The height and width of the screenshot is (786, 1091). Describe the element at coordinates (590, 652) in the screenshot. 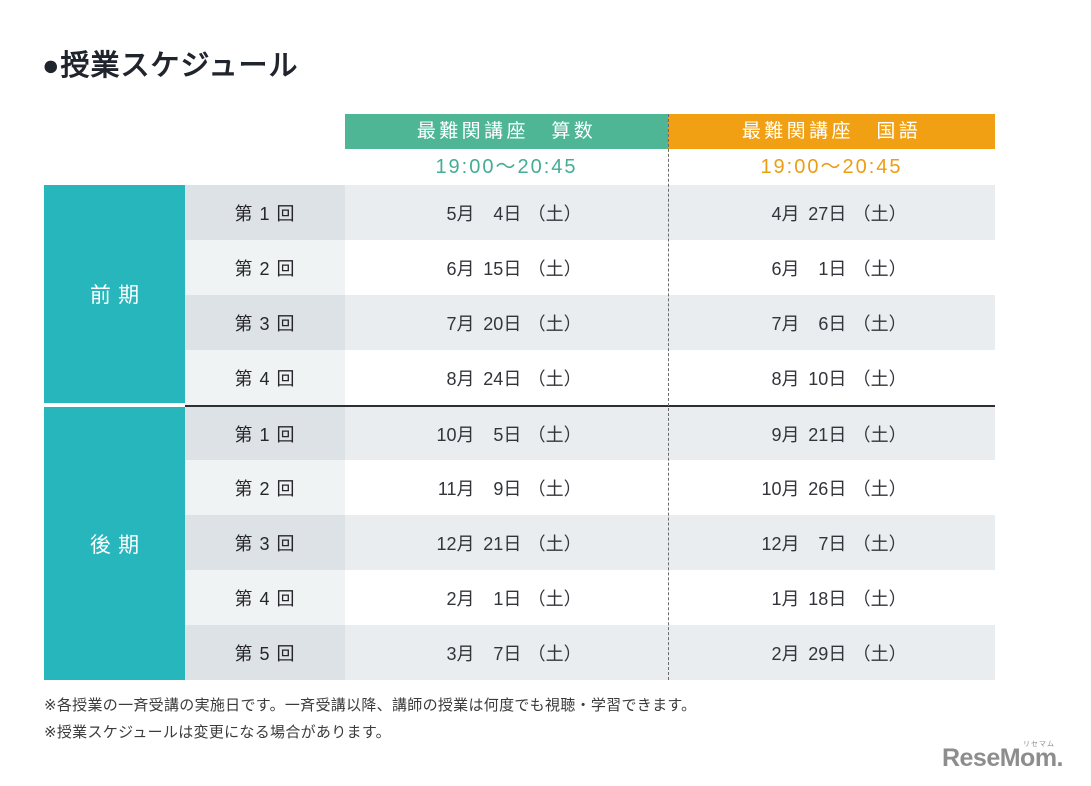

I see `table-row: 第 5 回 3月 7日 （土） 2月 29日 （土）` at that location.